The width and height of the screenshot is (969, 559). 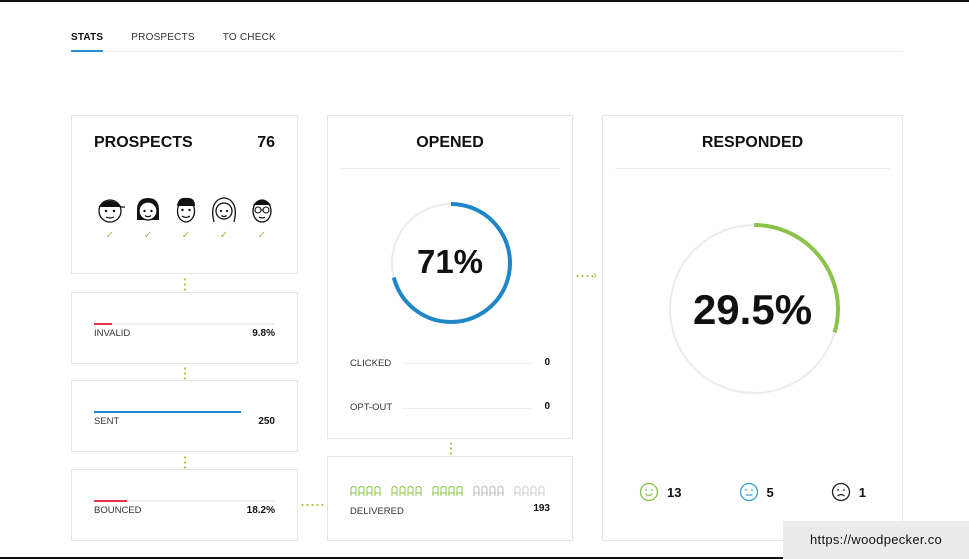 I want to click on neutral-count: 5, so click(x=770, y=492).